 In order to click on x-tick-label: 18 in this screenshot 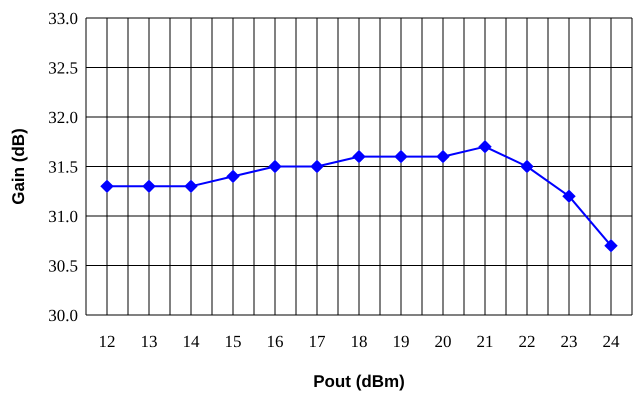, I will do `click(359, 342)`.